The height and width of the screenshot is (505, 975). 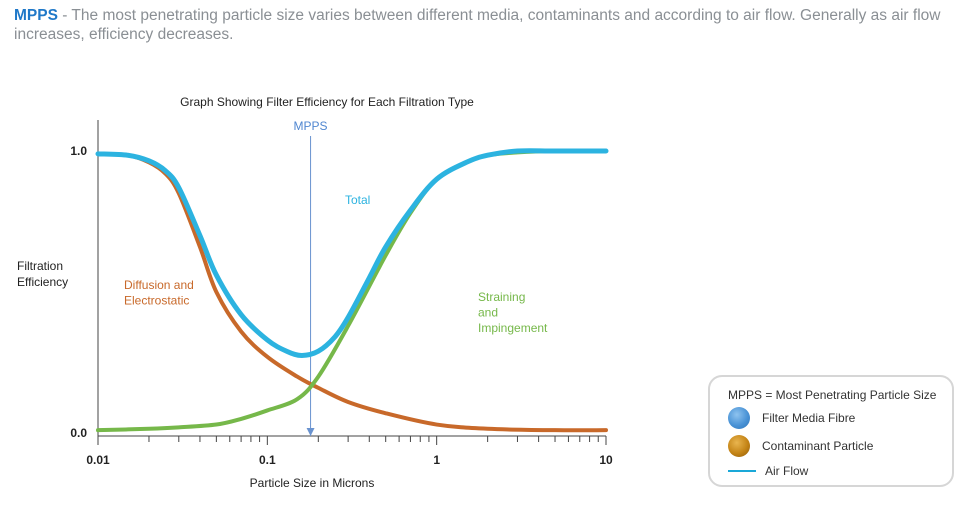 I want to click on y-axis-label-line-2: Efficiency, so click(x=42, y=282).